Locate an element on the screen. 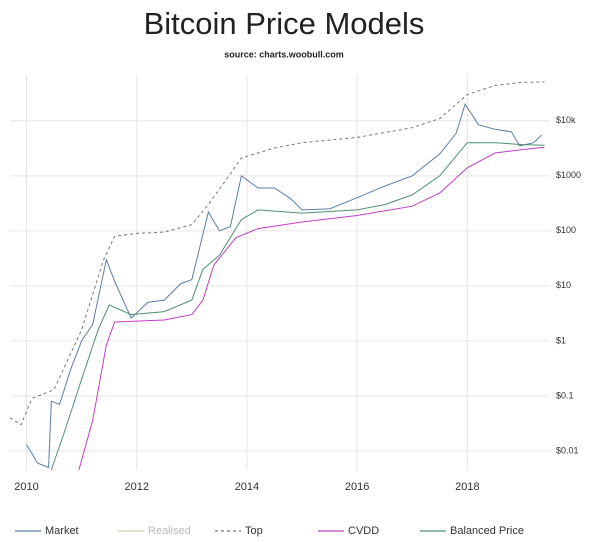  x-tick-label: 2018 is located at coordinates (467, 487).